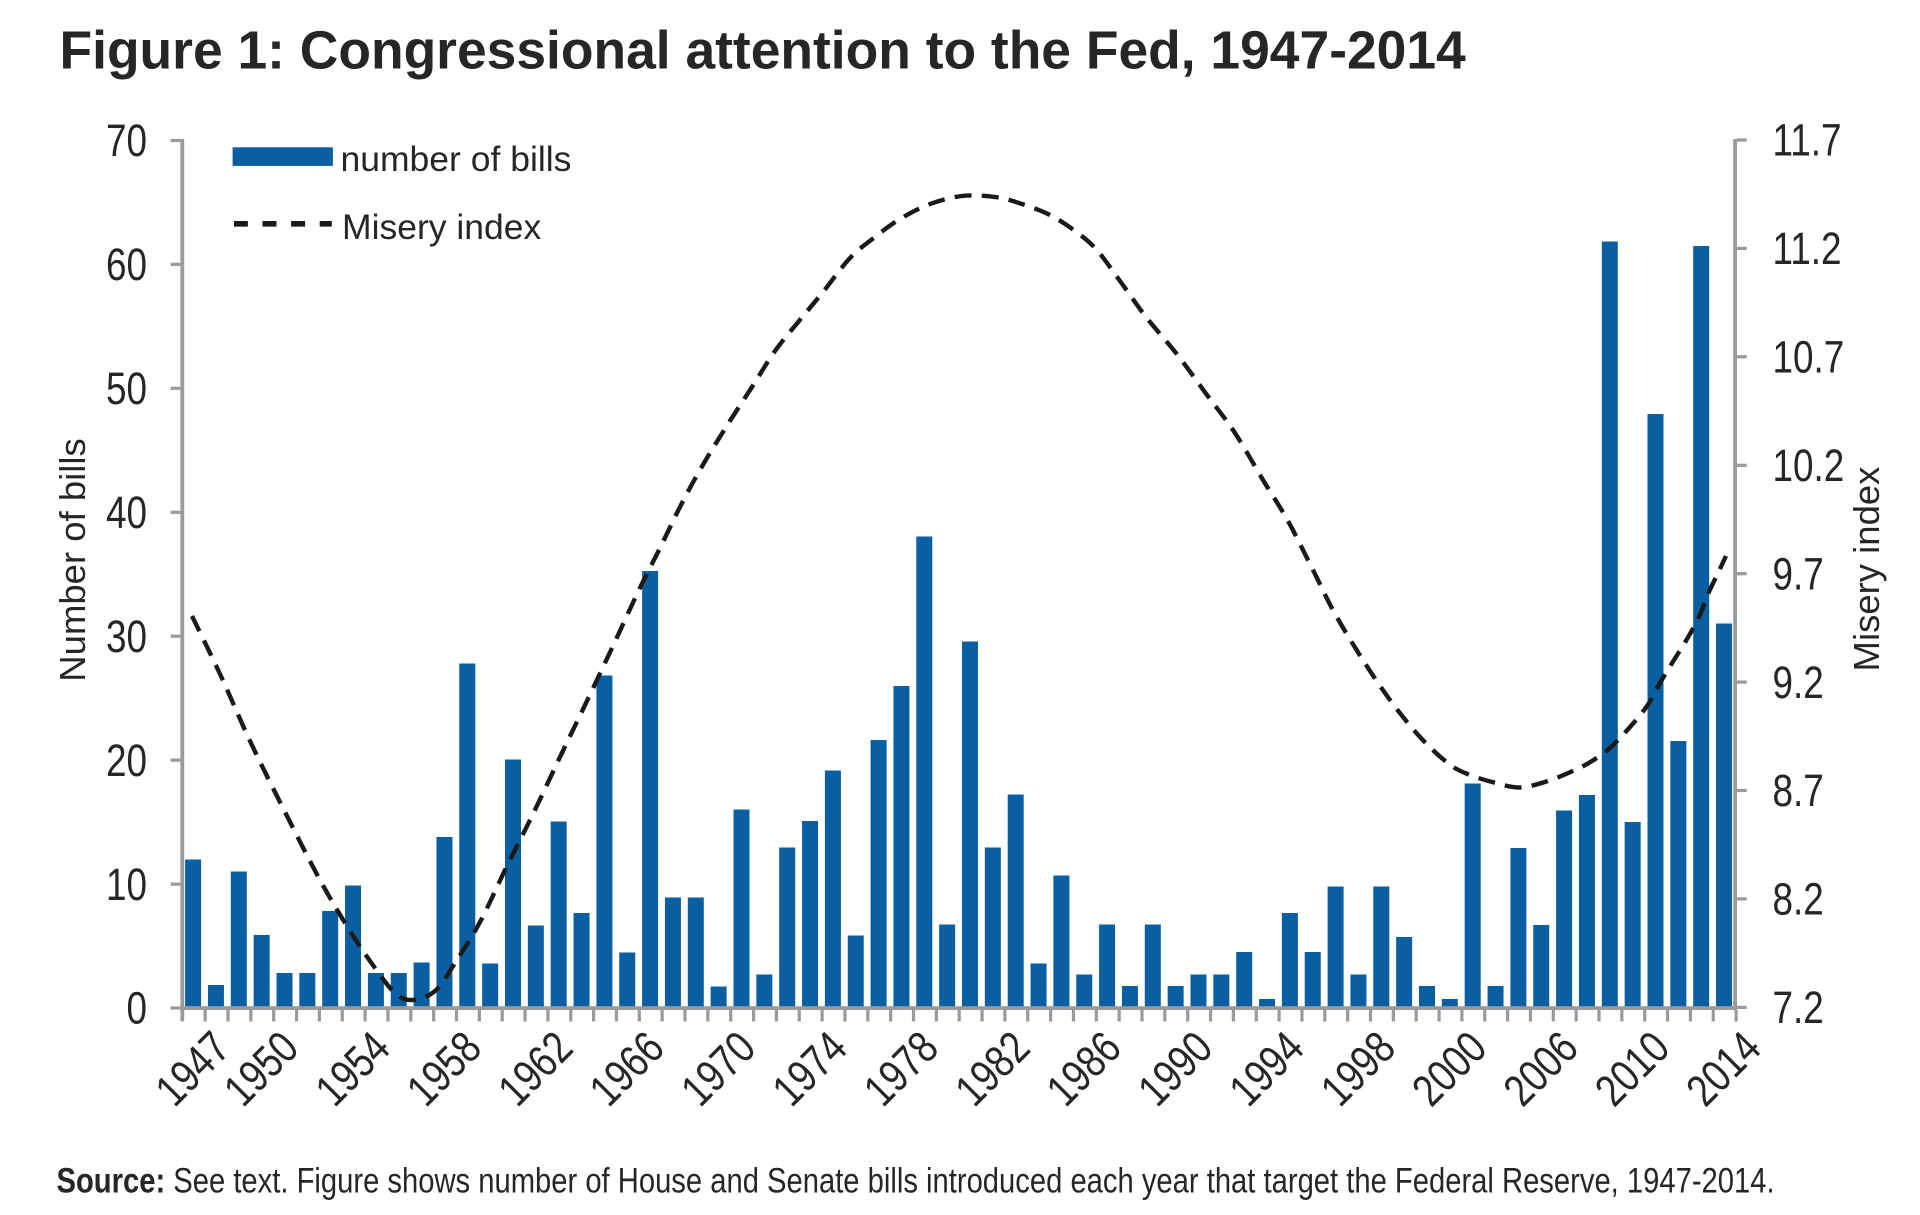  Describe the element at coordinates (1798, 1008) in the screenshot. I see `svg-text: 7.2` at that location.